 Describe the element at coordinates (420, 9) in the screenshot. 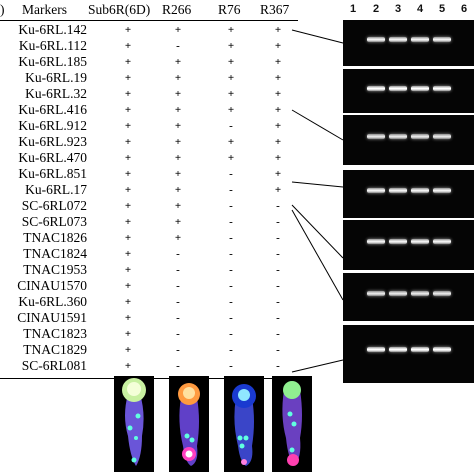

I see `lane-label: 4` at that location.